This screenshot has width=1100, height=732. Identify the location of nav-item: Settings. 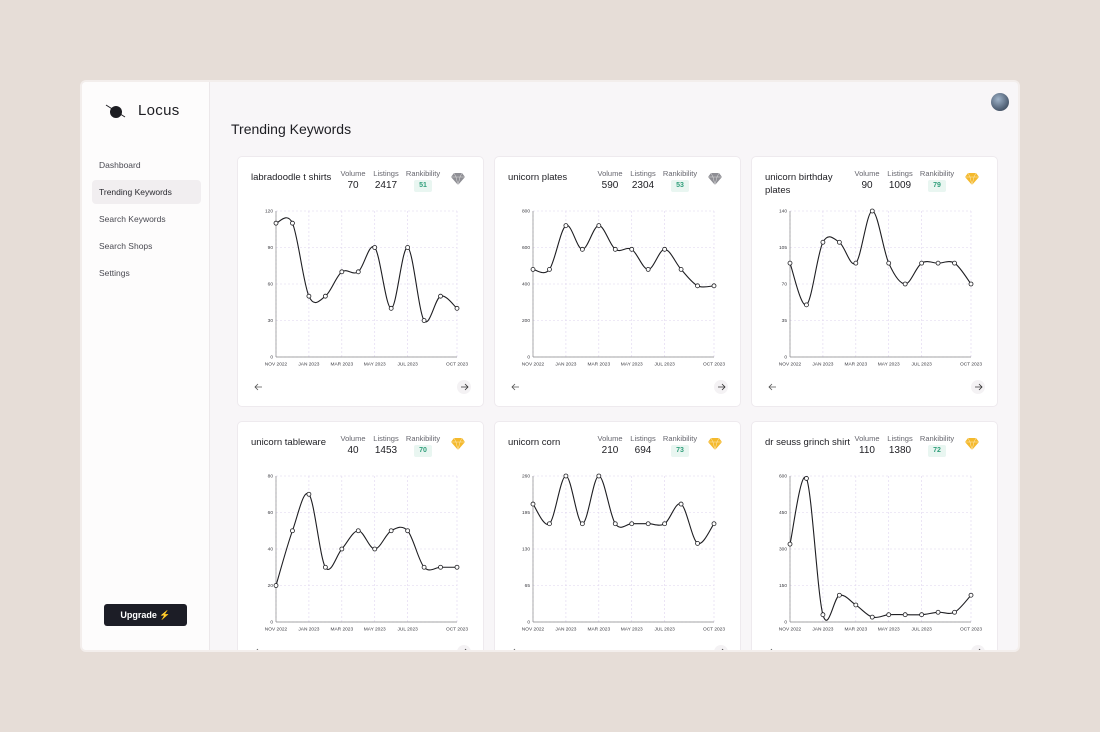
(114, 273).